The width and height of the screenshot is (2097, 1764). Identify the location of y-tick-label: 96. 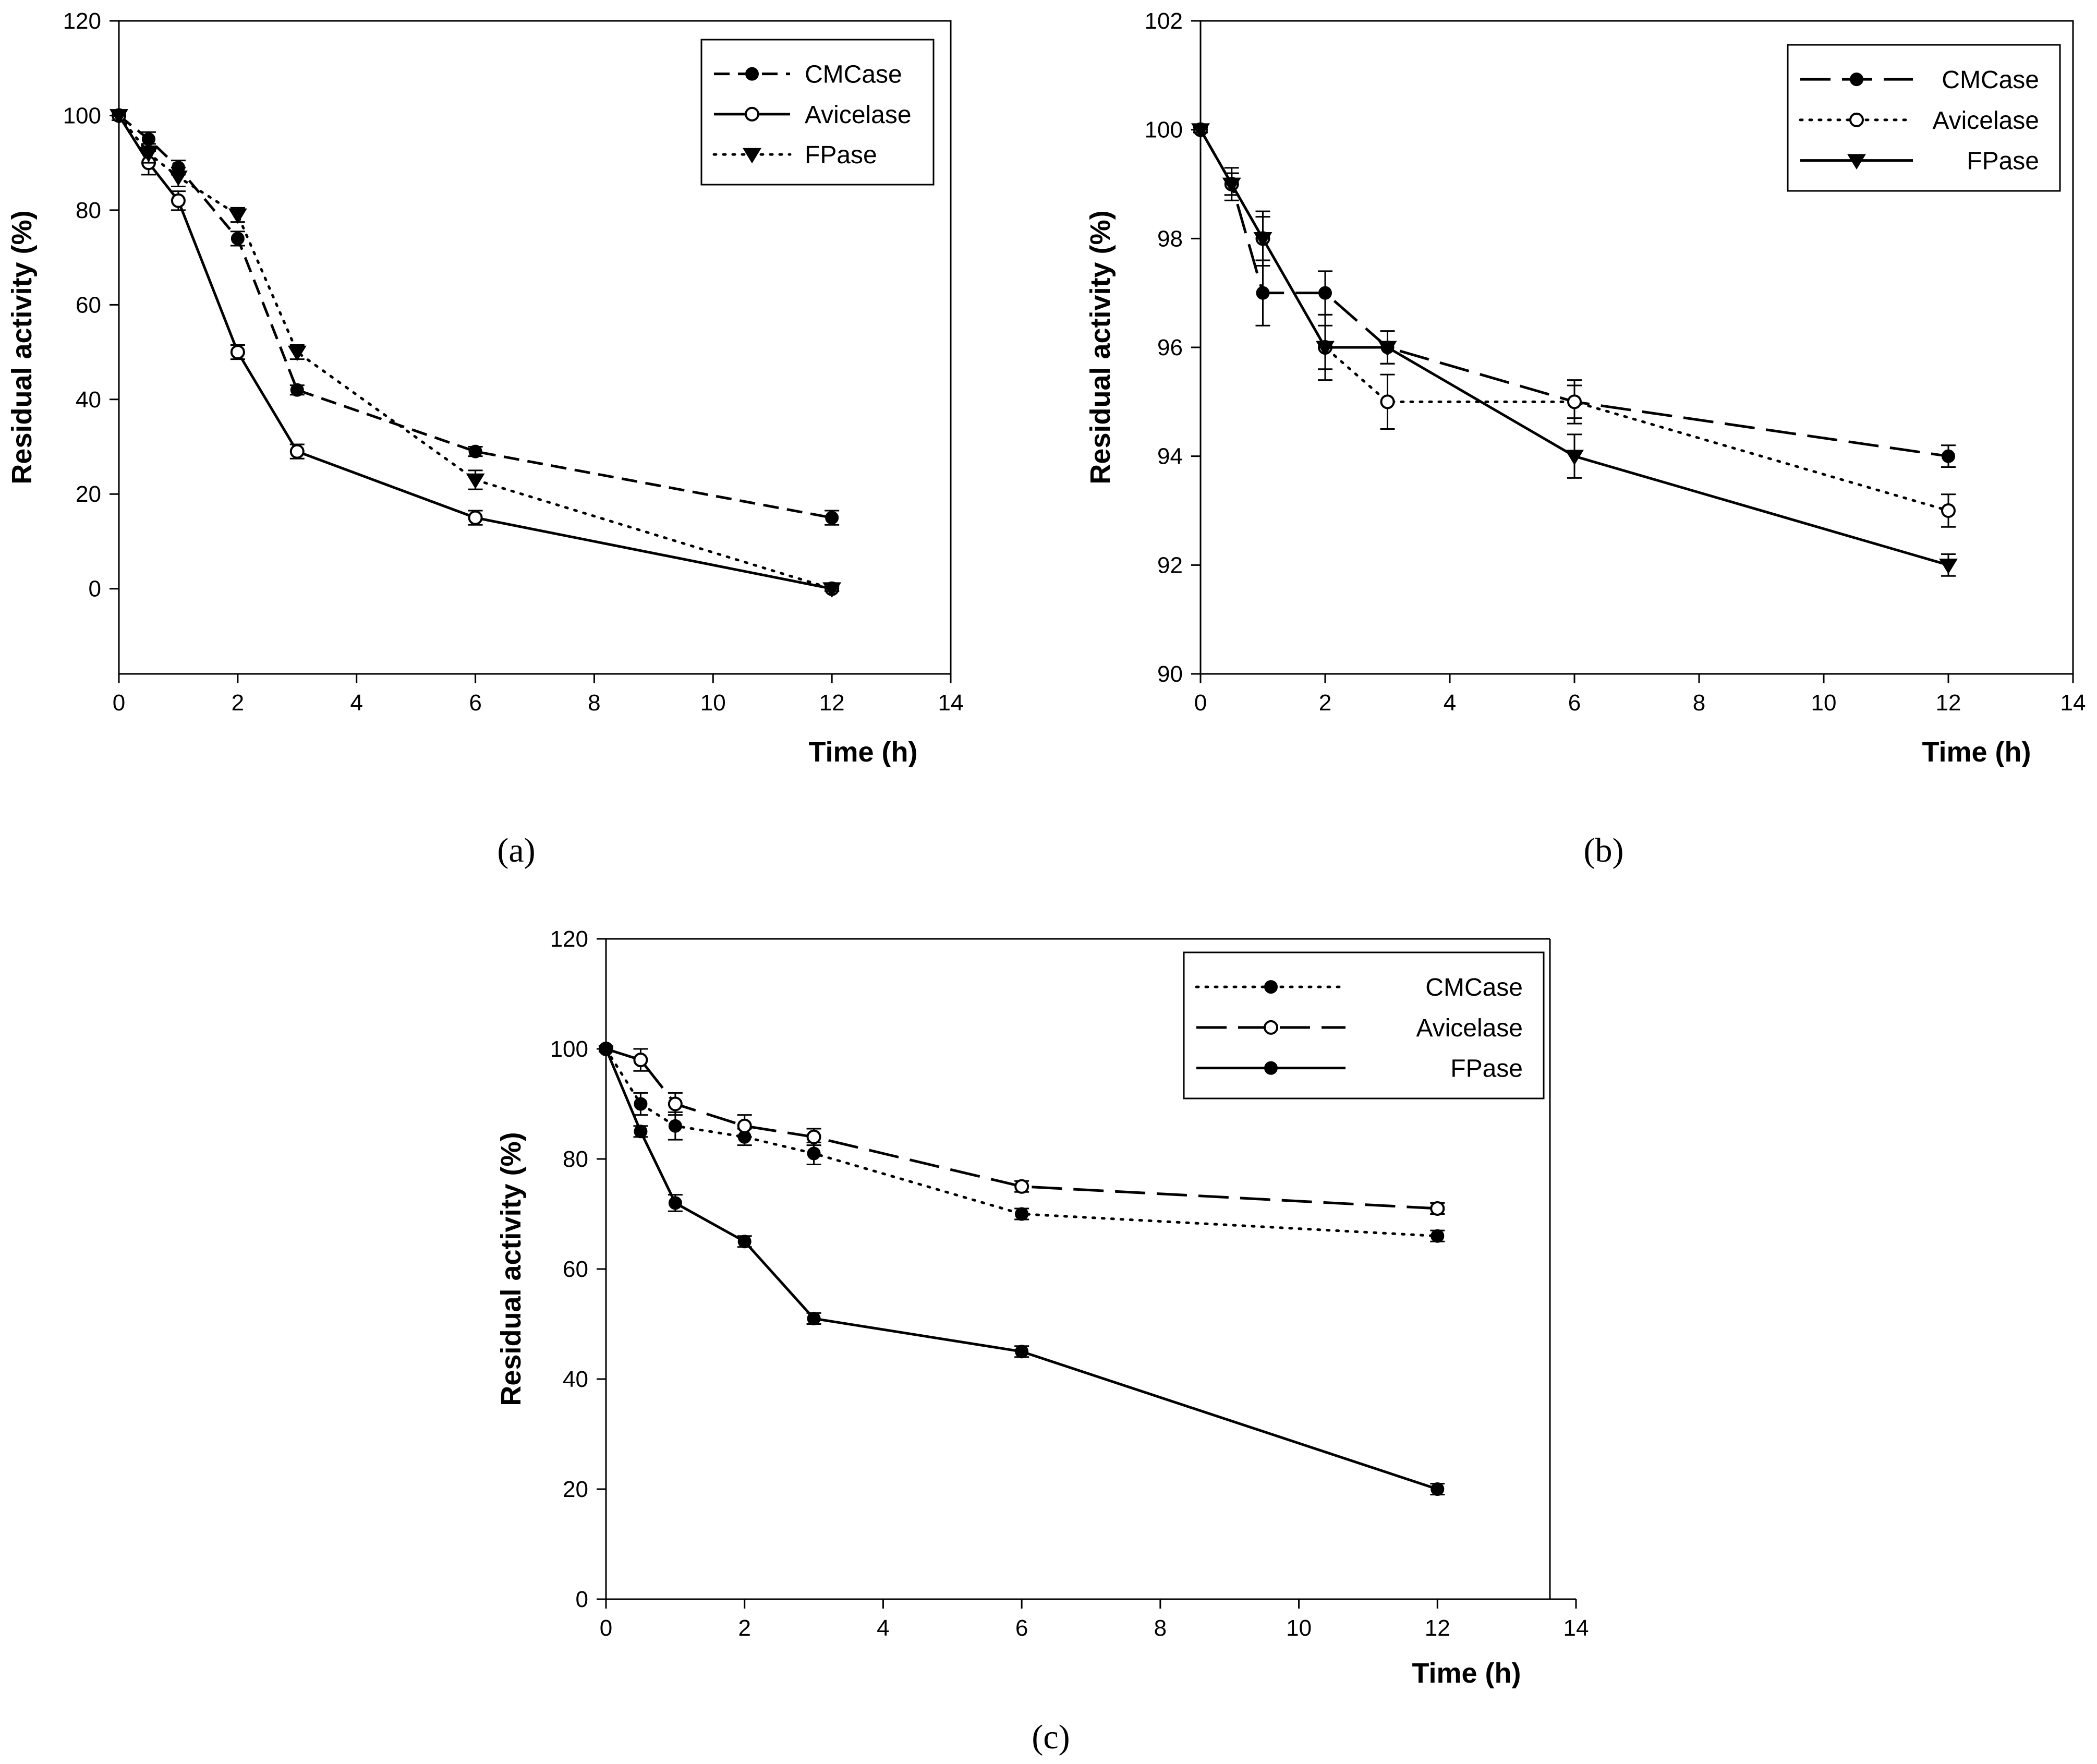
(1170, 347).